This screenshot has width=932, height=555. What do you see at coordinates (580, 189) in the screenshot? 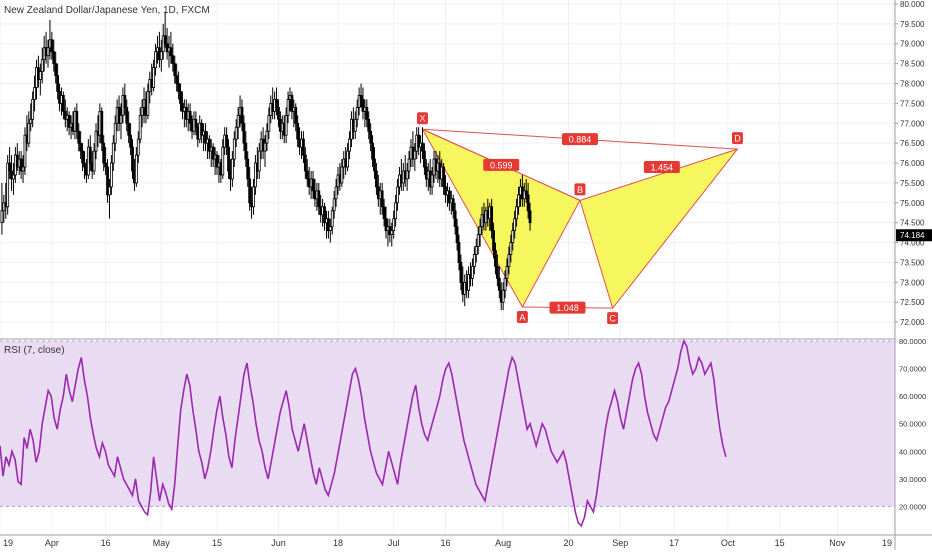
I see `pattern-point-b-bg` at bounding box center [580, 189].